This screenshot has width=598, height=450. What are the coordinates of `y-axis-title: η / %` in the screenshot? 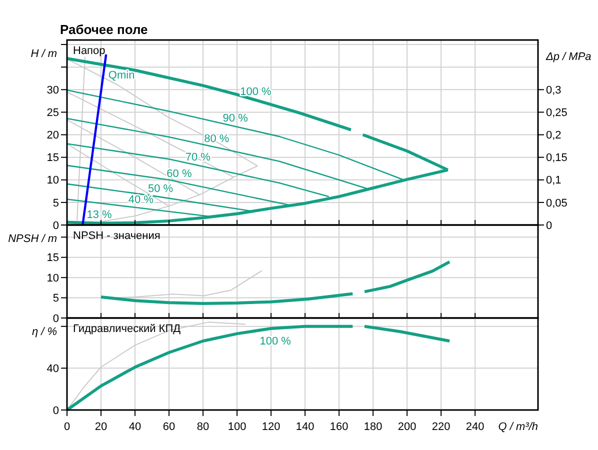 It's located at (45, 332).